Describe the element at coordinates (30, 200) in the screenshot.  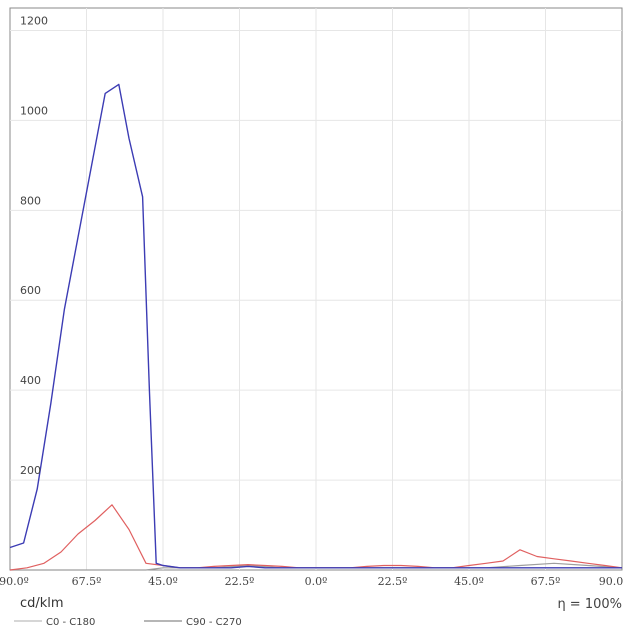
I see `y-tick-label: 800` at that location.